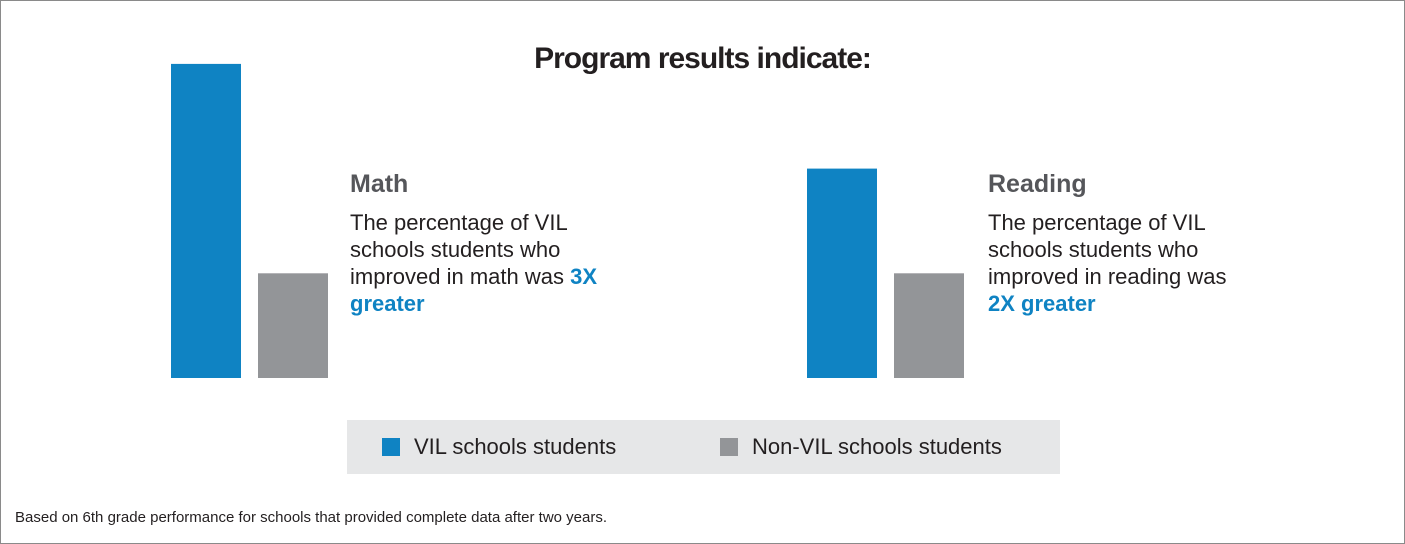 The image size is (1405, 544). Describe the element at coordinates (929, 325) in the screenshot. I see `bar-reading-non-vil` at that location.